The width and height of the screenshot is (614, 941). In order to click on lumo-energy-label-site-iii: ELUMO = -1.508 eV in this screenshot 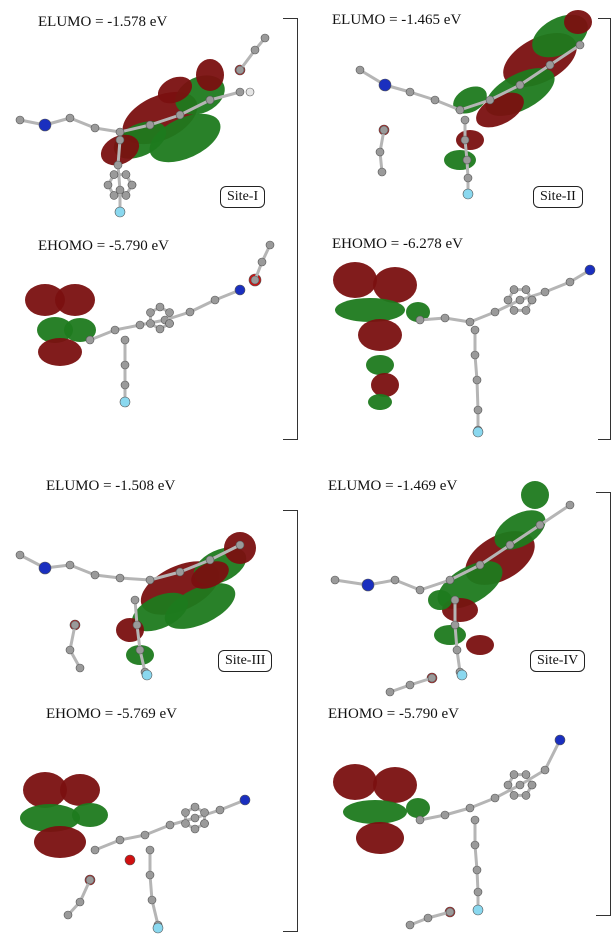, I will do `click(110, 486)`.